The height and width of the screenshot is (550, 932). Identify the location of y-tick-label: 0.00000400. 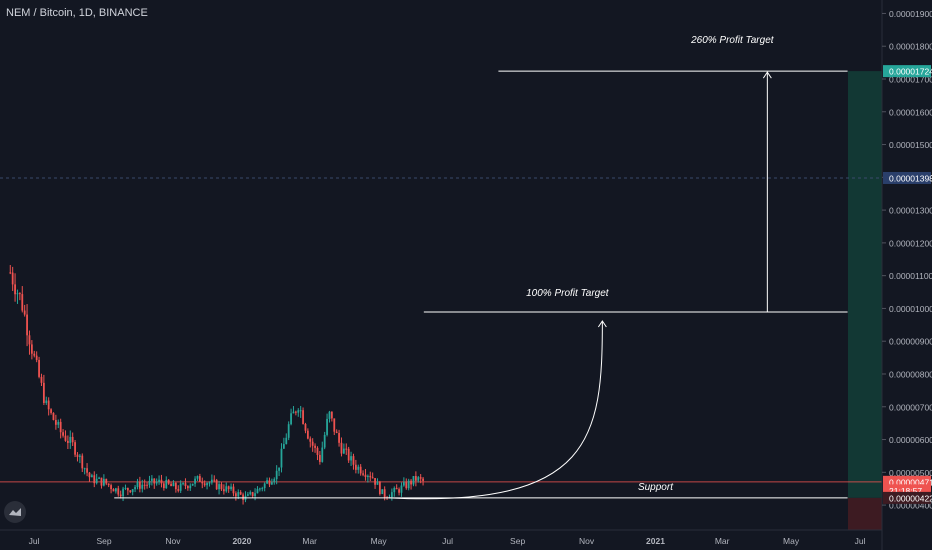
(910, 506).